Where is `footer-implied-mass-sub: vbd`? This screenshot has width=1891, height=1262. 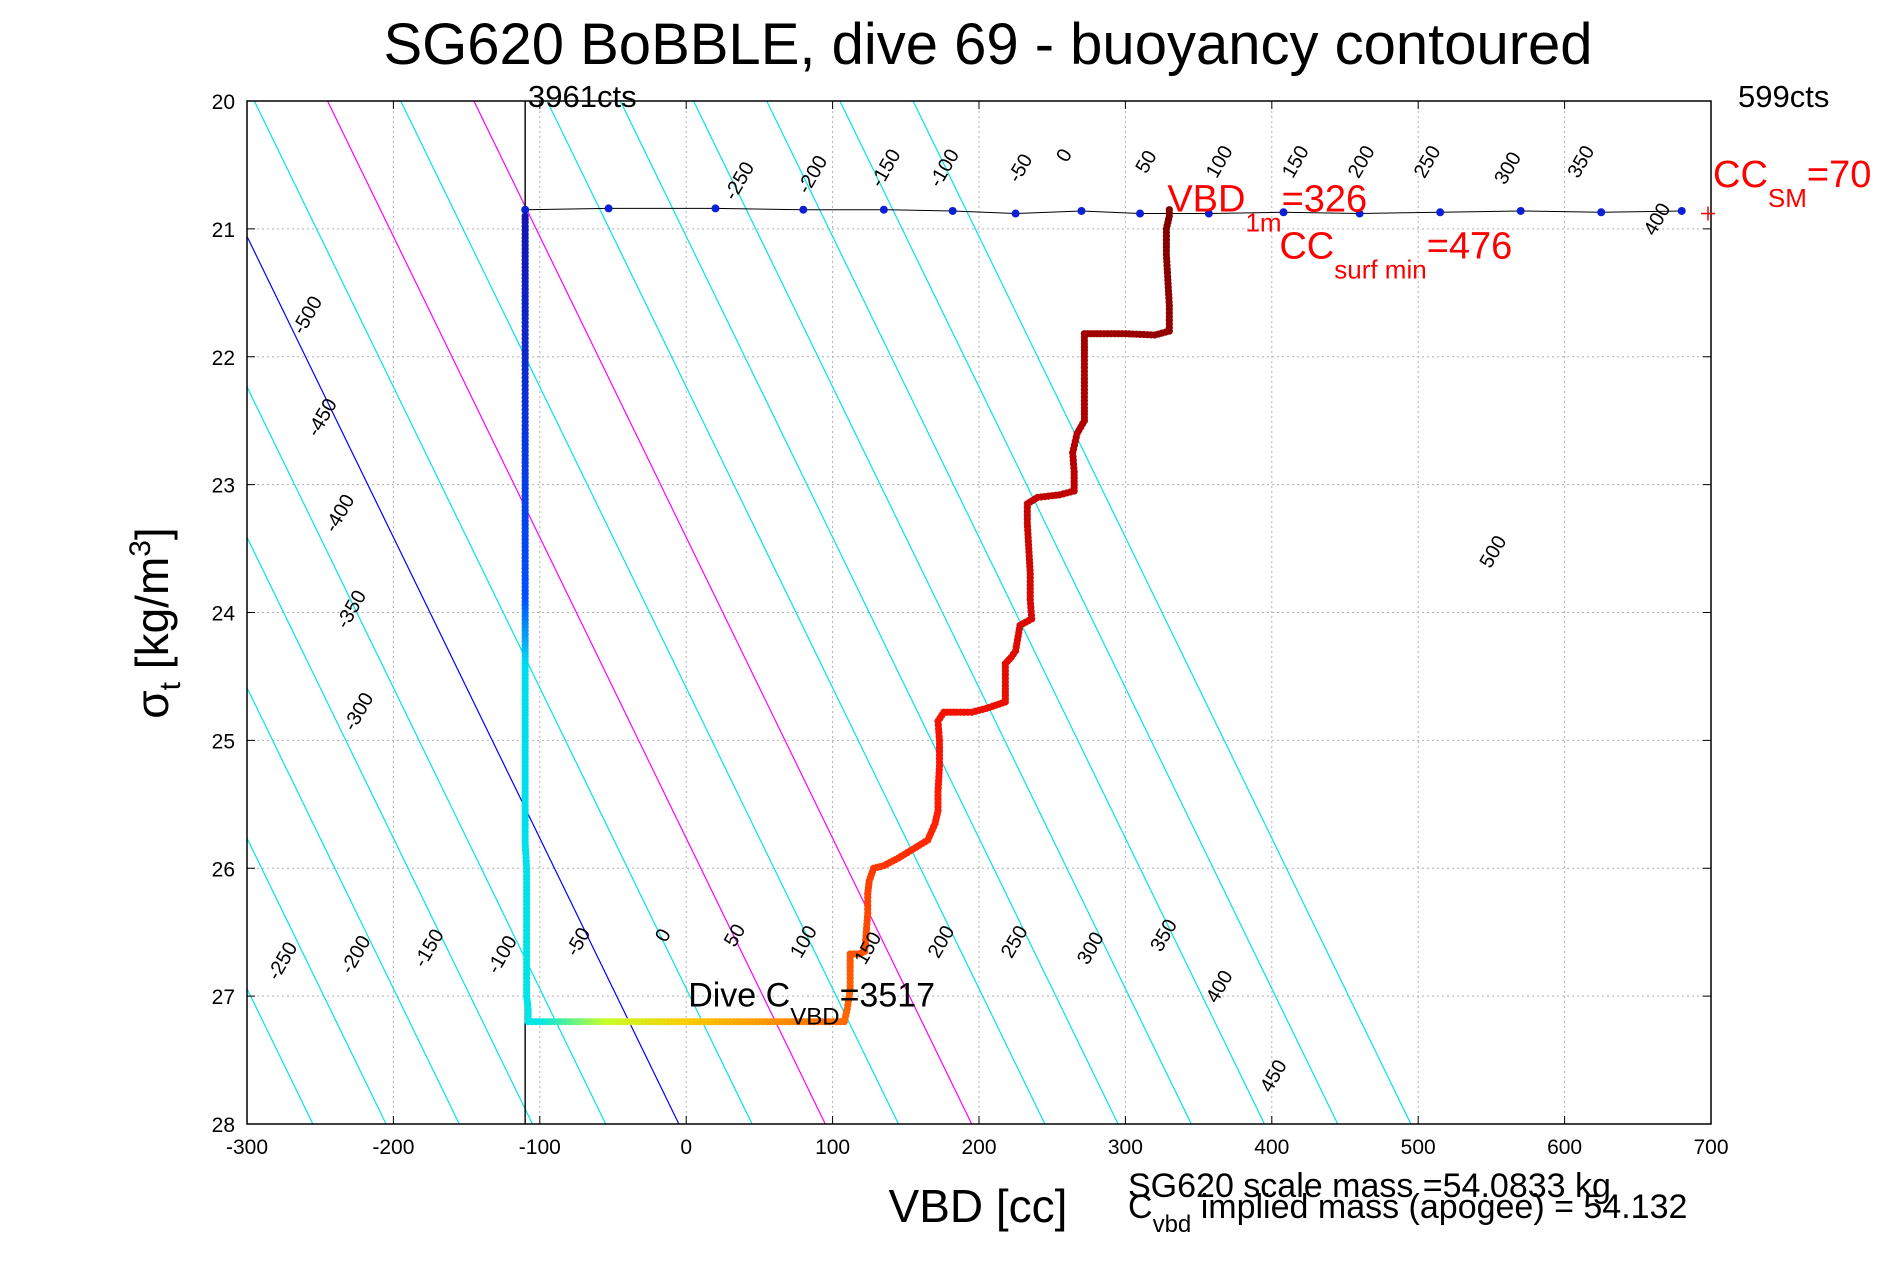 footer-implied-mass-sub: vbd is located at coordinates (1172, 1224).